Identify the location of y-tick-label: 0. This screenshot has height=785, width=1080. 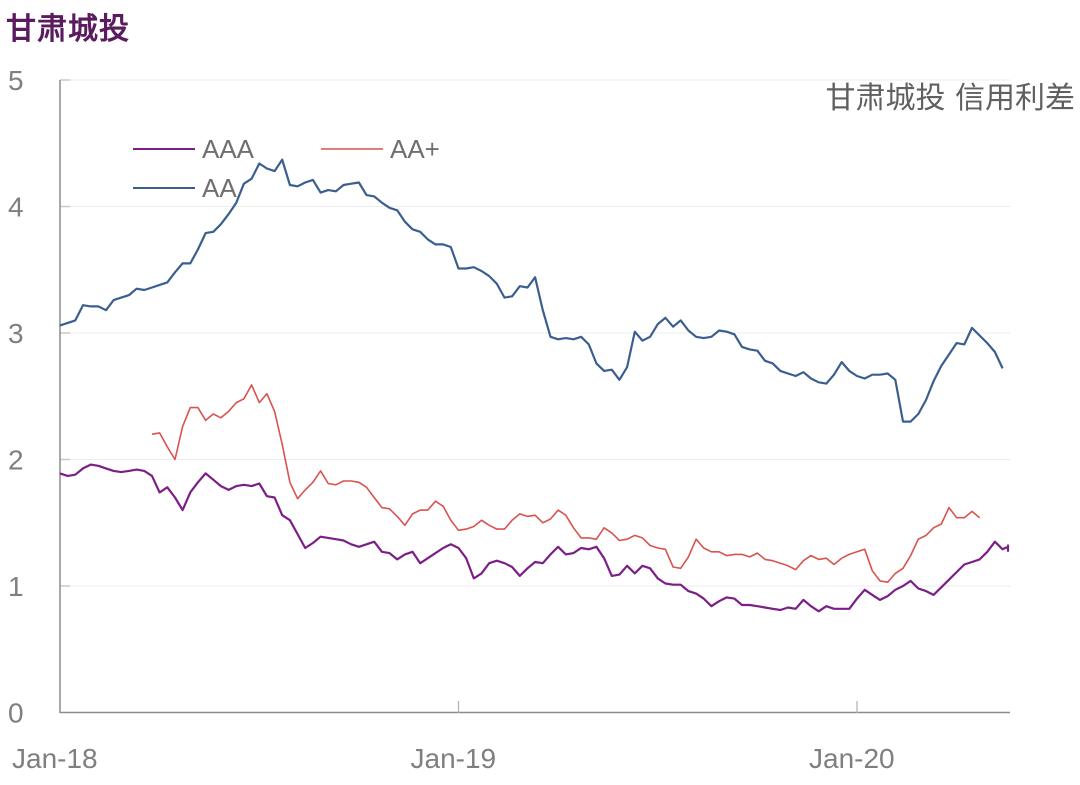
(16, 713).